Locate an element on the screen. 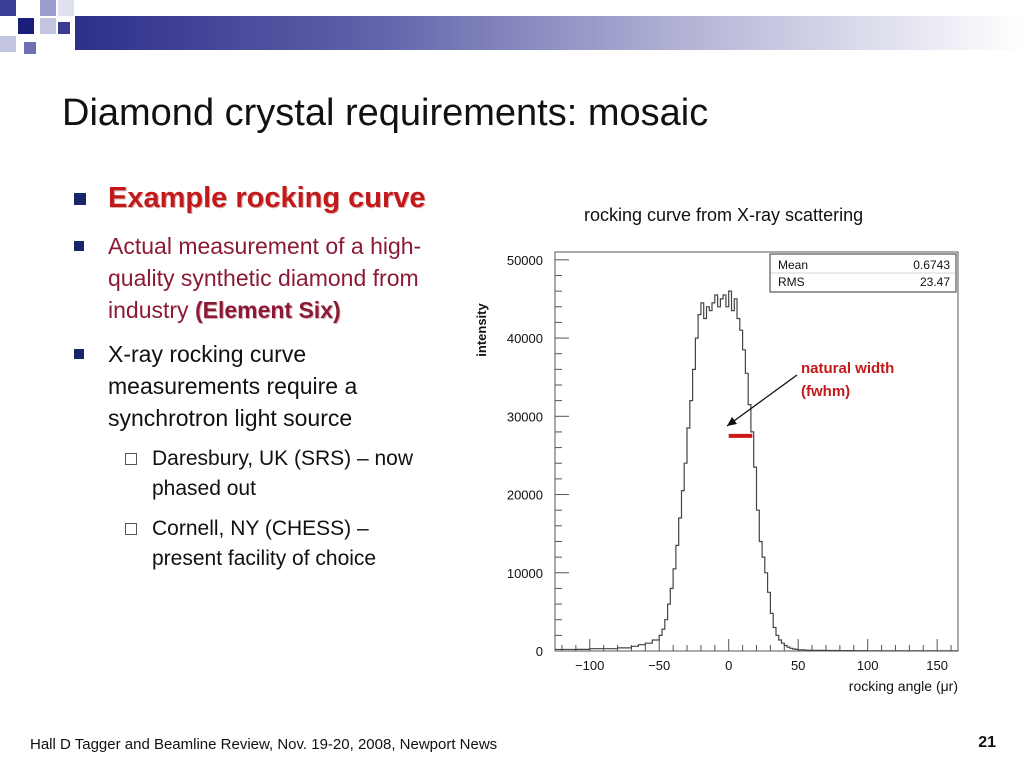  x-tick-label: 50 is located at coordinates (798, 665).